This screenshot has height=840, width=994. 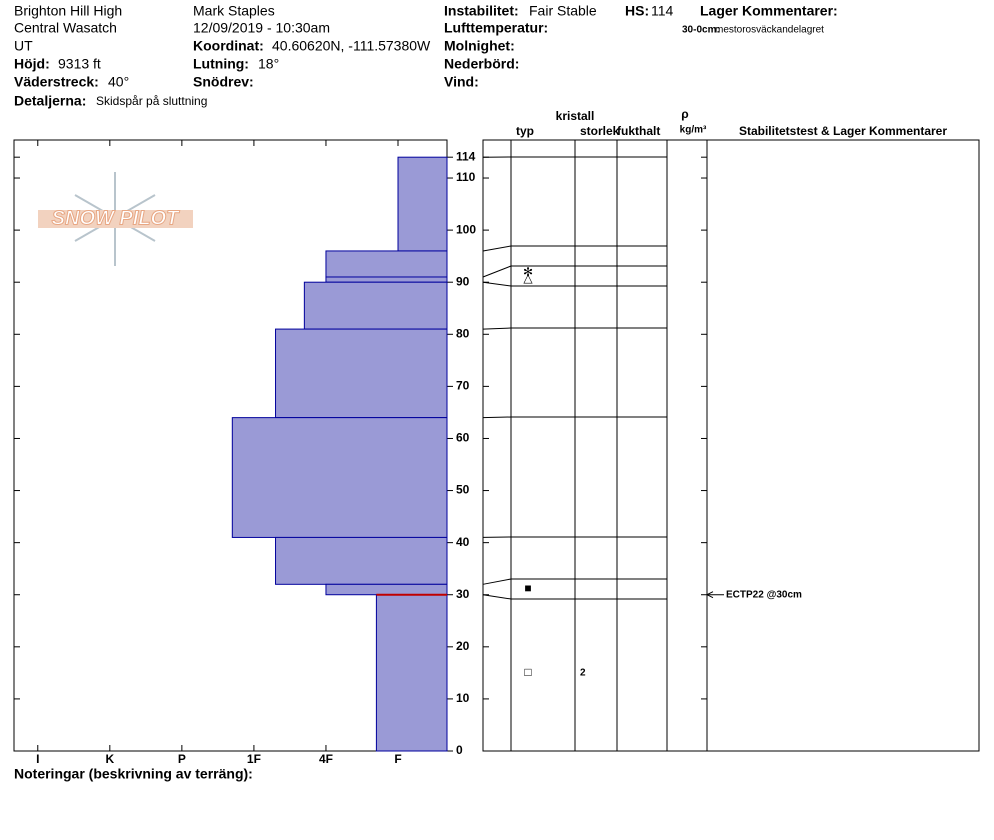 What do you see at coordinates (638, 131) in the screenshot?
I see `col-header: fukthalt` at bounding box center [638, 131].